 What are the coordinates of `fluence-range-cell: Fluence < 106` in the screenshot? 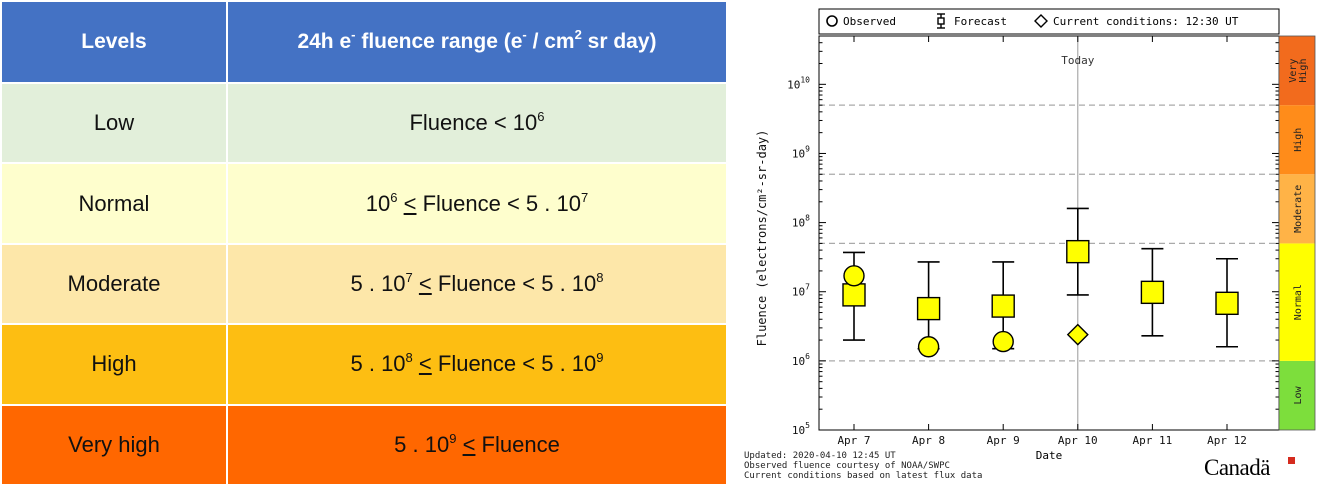 It's located at (477, 123).